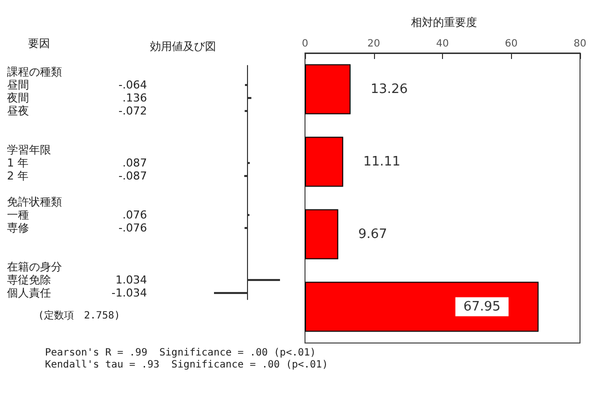  What do you see at coordinates (373, 234) in the screenshot?
I see `data-label: 9.67` at bounding box center [373, 234].